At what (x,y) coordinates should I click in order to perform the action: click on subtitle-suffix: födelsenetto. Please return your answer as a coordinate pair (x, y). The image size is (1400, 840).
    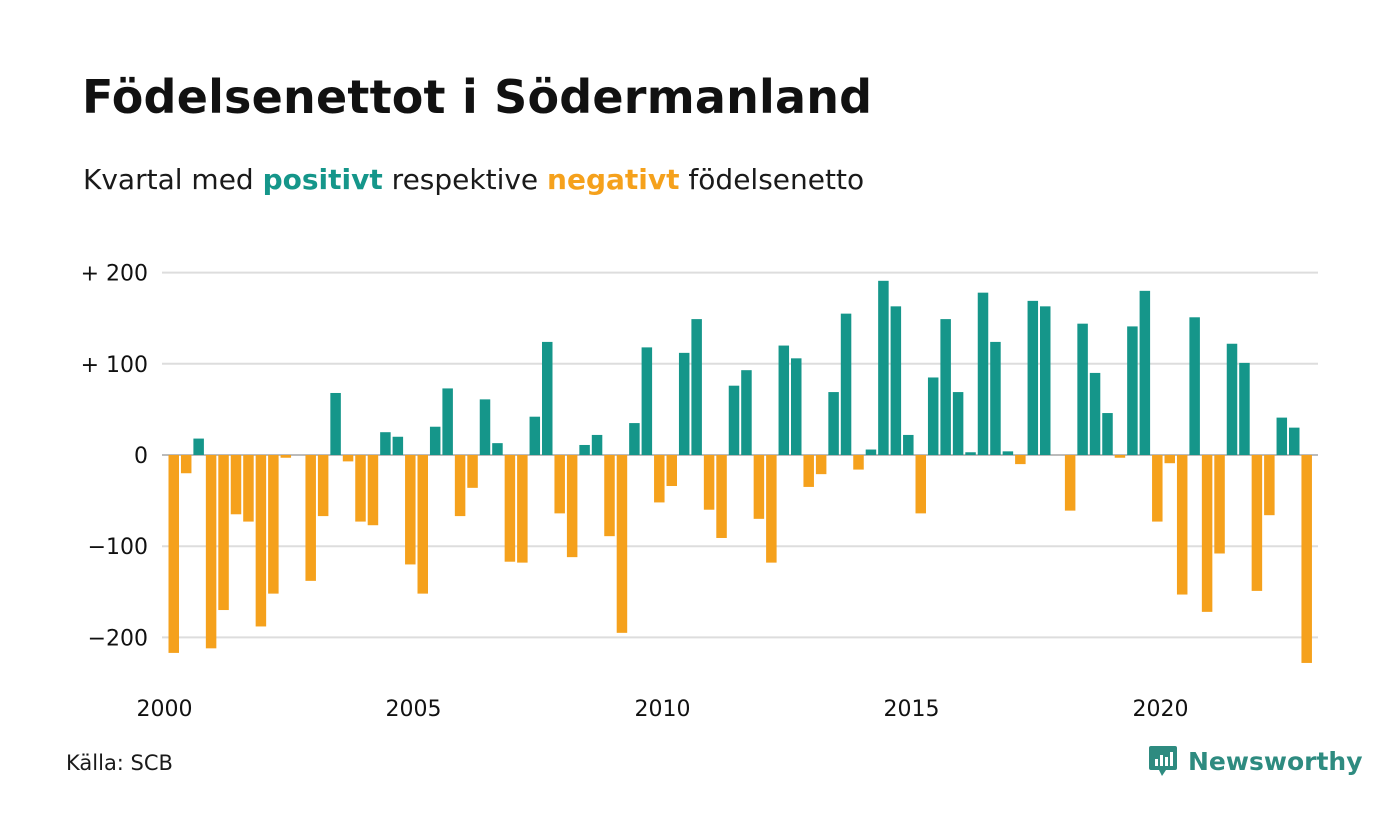
    Looking at the image, I should click on (772, 179).